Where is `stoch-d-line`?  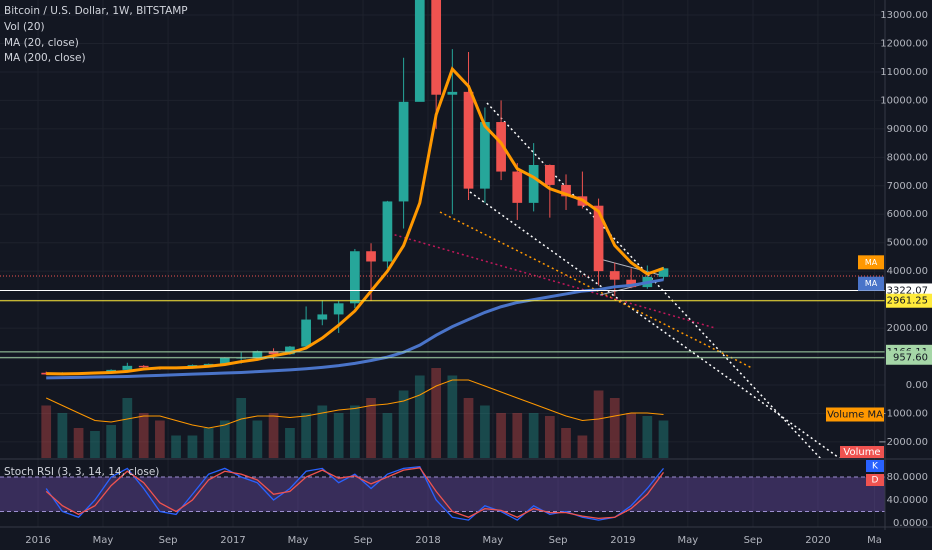 stoch-d-line is located at coordinates (355, 493).